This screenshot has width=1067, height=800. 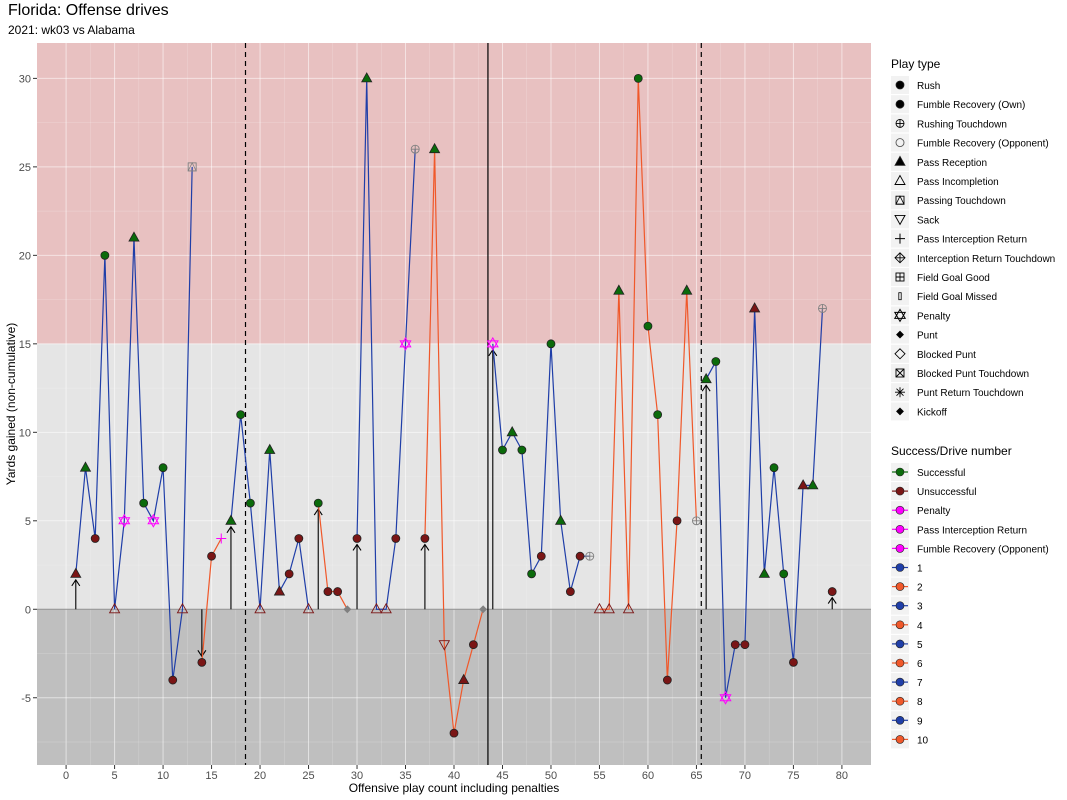 I want to click on legend-item-label: Successful, so click(x=941, y=473).